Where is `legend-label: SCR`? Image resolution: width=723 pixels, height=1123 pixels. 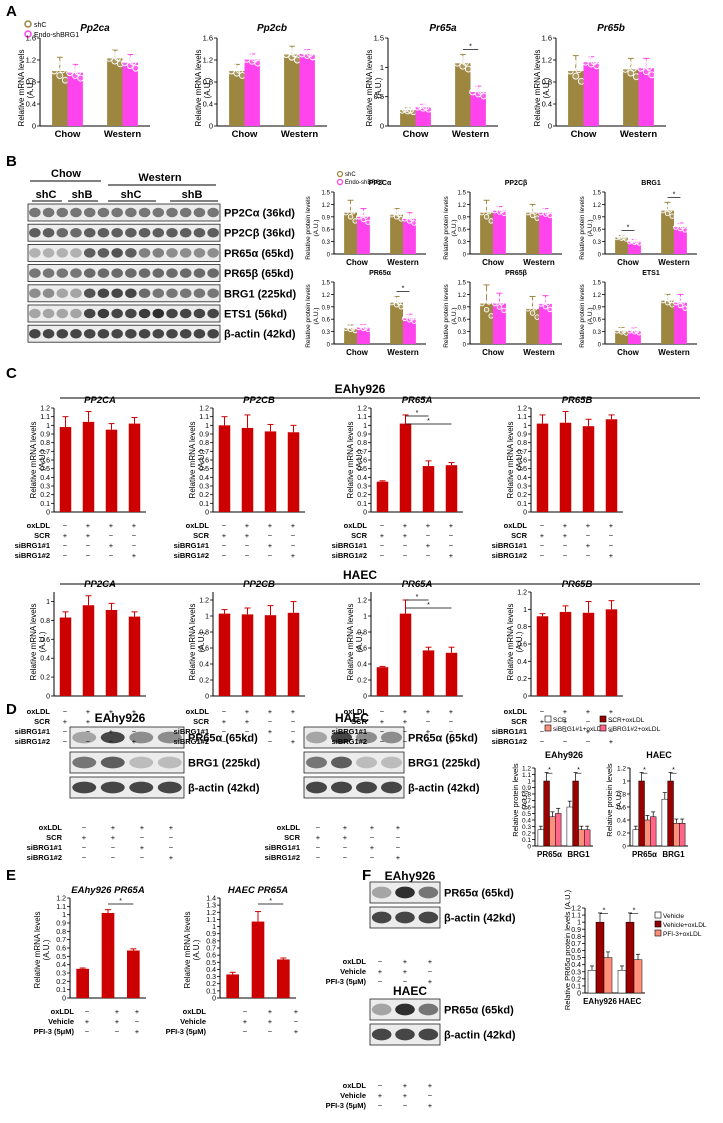
legend-label: SCR is located at coordinates (560, 720).